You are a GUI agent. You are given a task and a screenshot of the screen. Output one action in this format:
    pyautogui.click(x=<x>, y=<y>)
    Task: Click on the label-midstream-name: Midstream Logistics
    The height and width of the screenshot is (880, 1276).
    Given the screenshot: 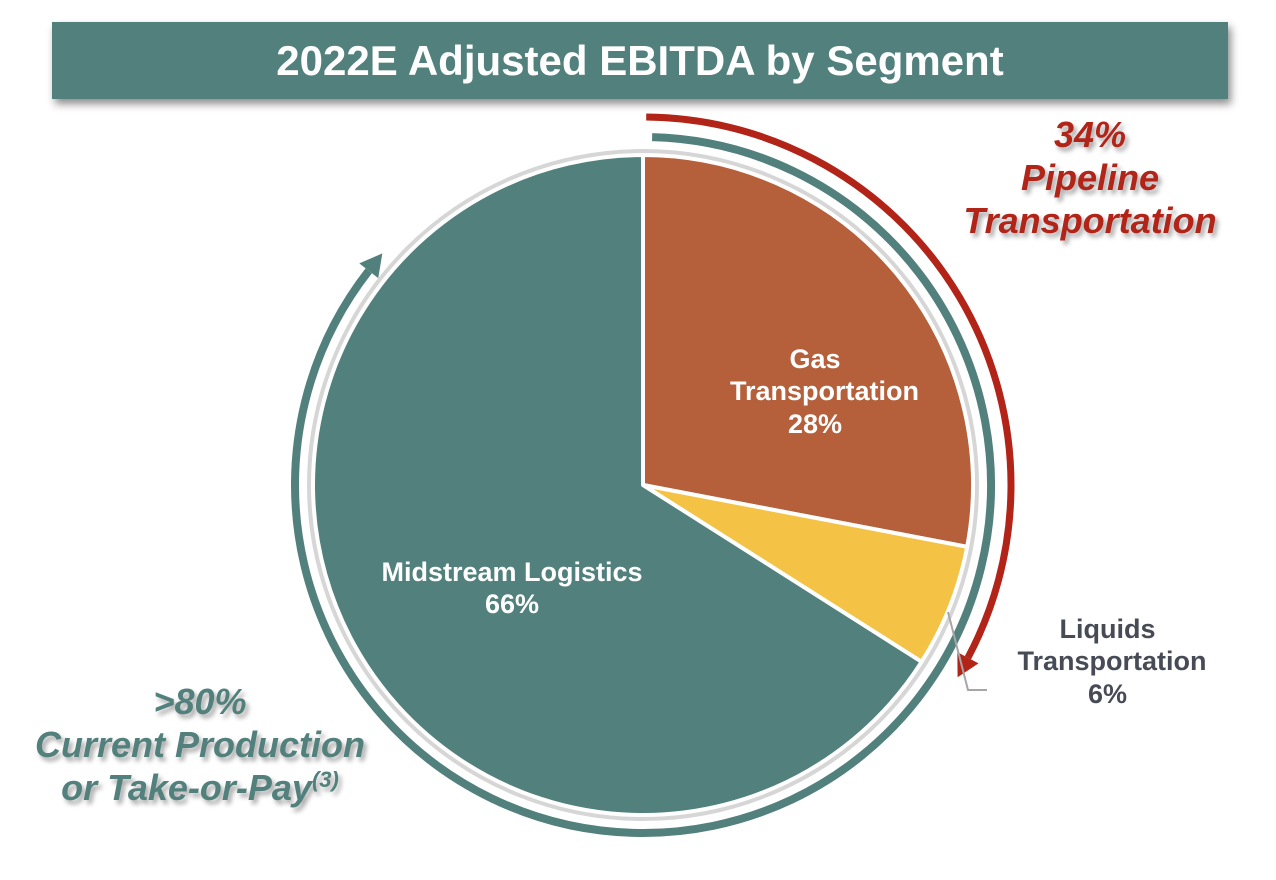 What is the action you would take?
    pyautogui.click(x=512, y=572)
    